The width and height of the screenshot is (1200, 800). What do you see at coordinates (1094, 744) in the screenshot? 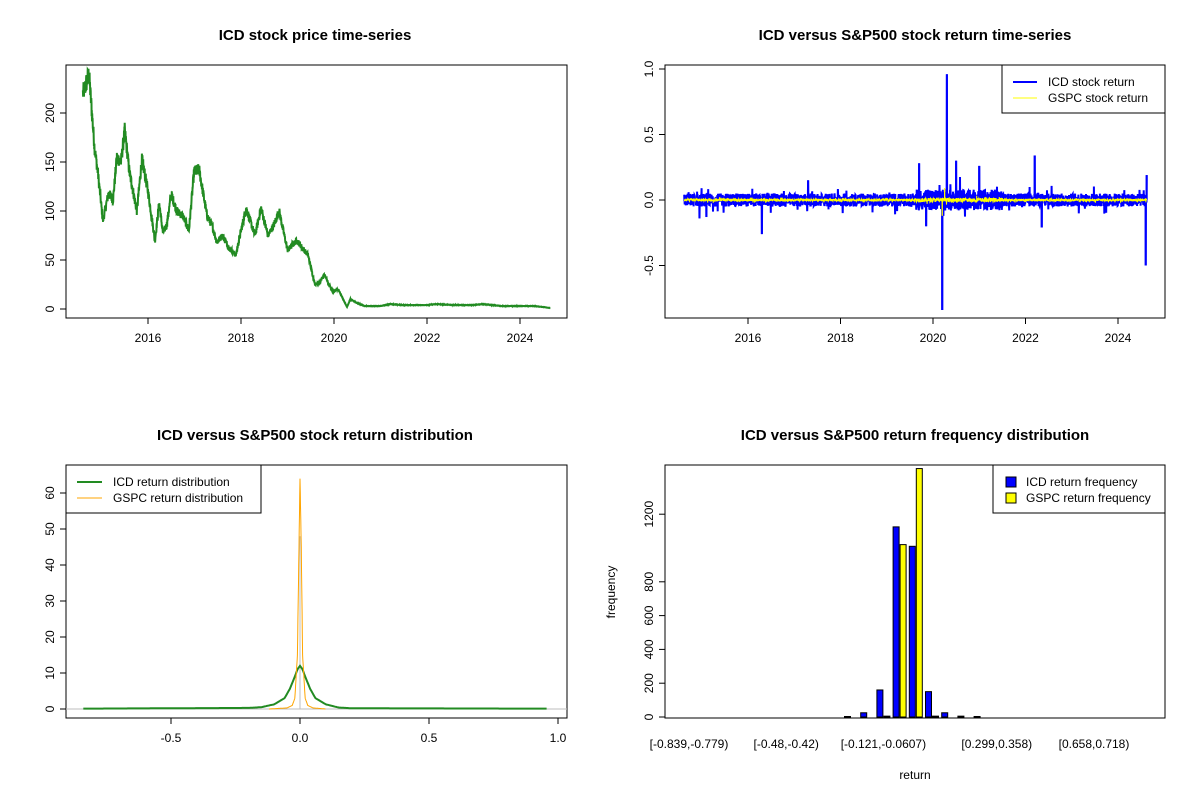
I see `x-tick-label: [0.658,0.718)` at bounding box center [1094, 744].